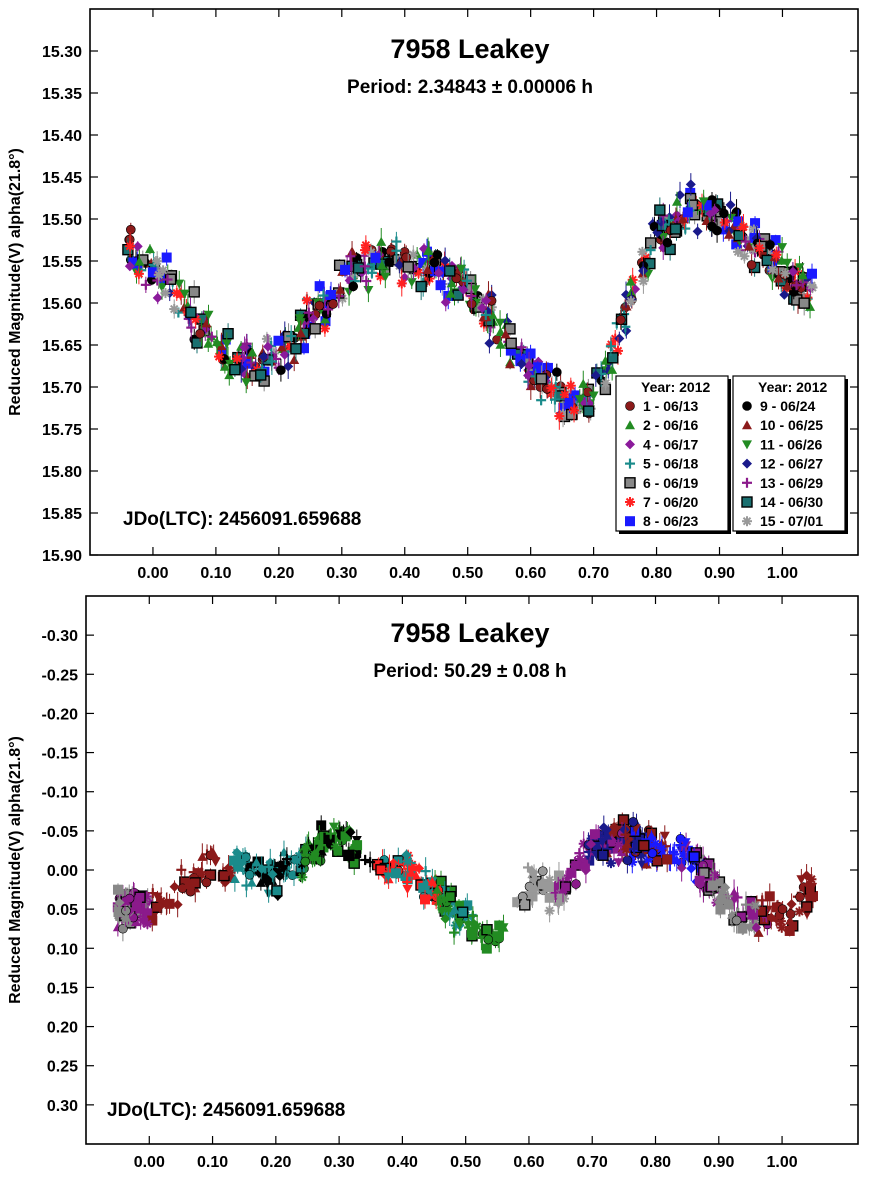 This screenshot has width=873, height=1177. What do you see at coordinates (404, 573) in the screenshot?
I see `x-tick-label: 0.40` at bounding box center [404, 573].